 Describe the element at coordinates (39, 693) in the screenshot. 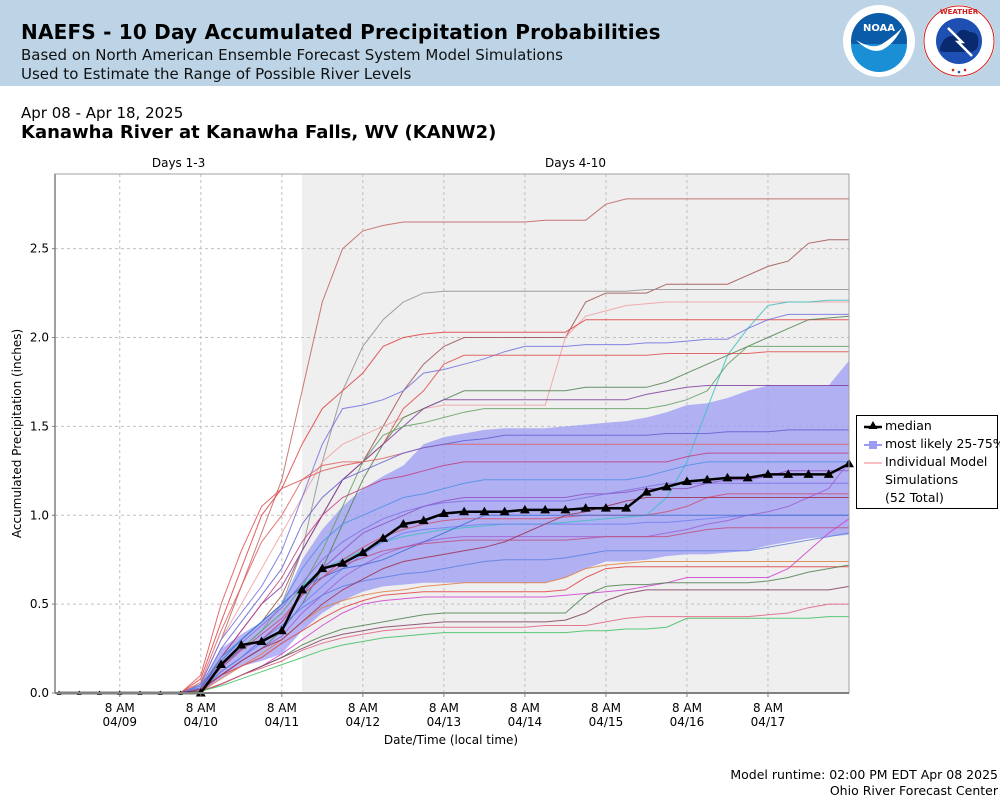

I see `y-tick-label: 0.0` at that location.